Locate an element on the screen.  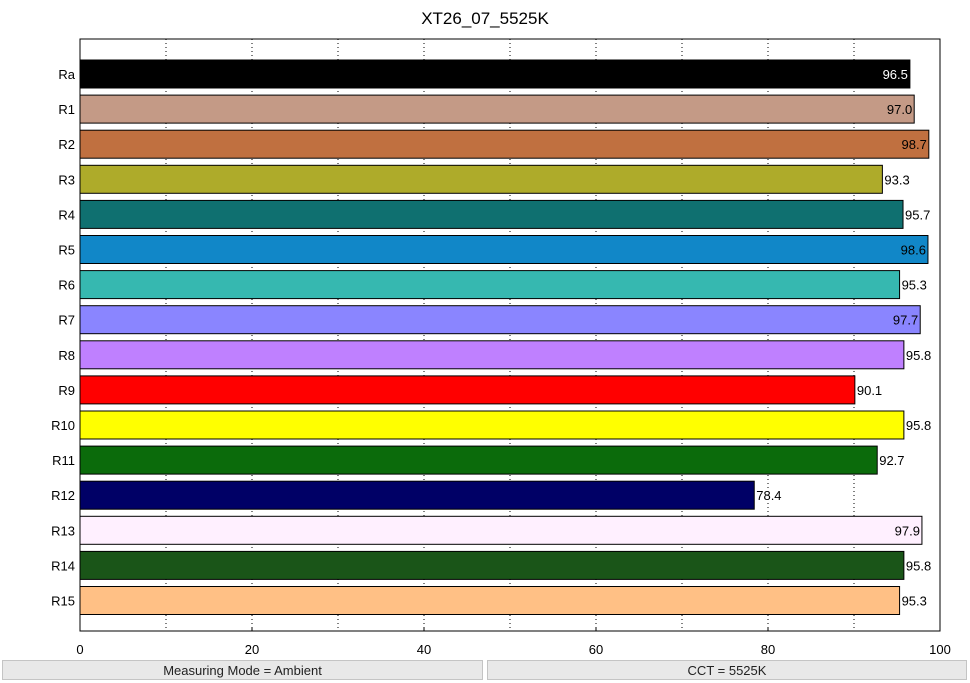
bar-r1 is located at coordinates (497, 109).